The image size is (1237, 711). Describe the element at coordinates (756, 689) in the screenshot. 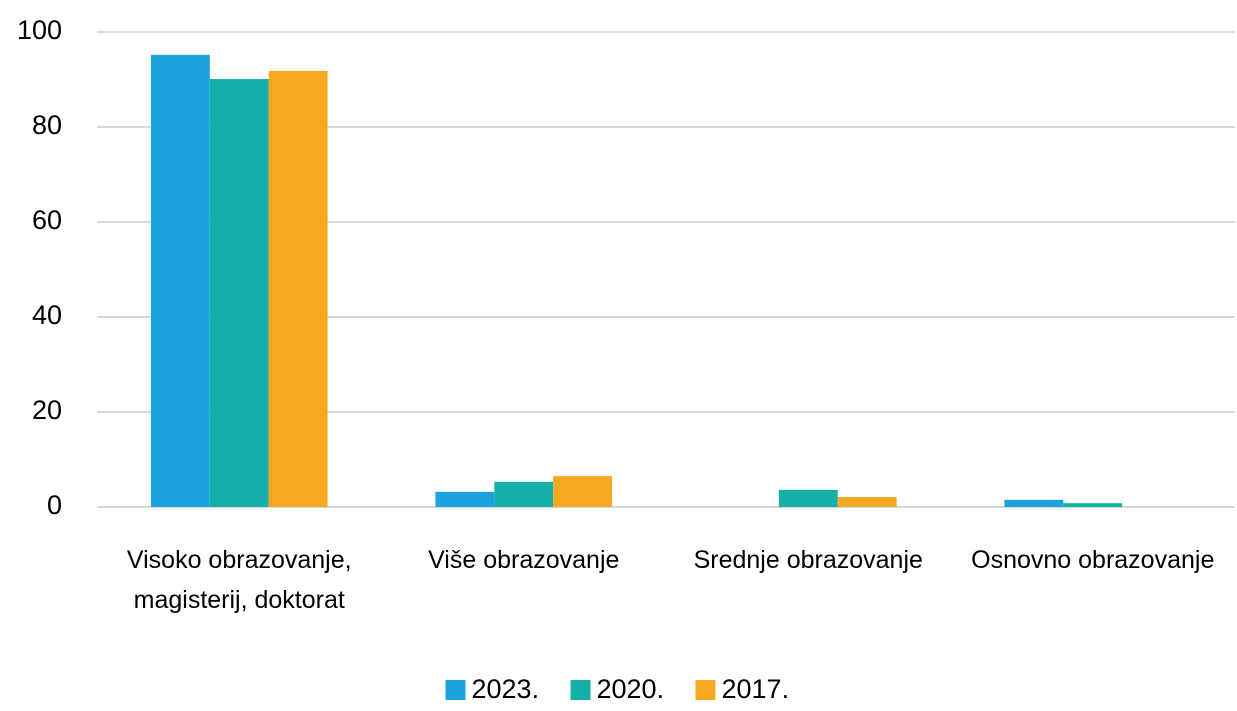

I see `legend-label: 2017.` at that location.